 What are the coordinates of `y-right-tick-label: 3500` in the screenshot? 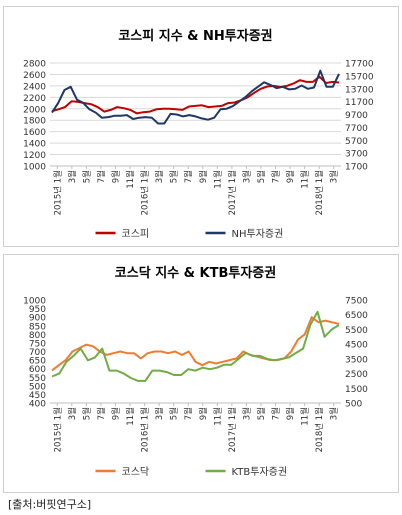 It's located at (356, 360).